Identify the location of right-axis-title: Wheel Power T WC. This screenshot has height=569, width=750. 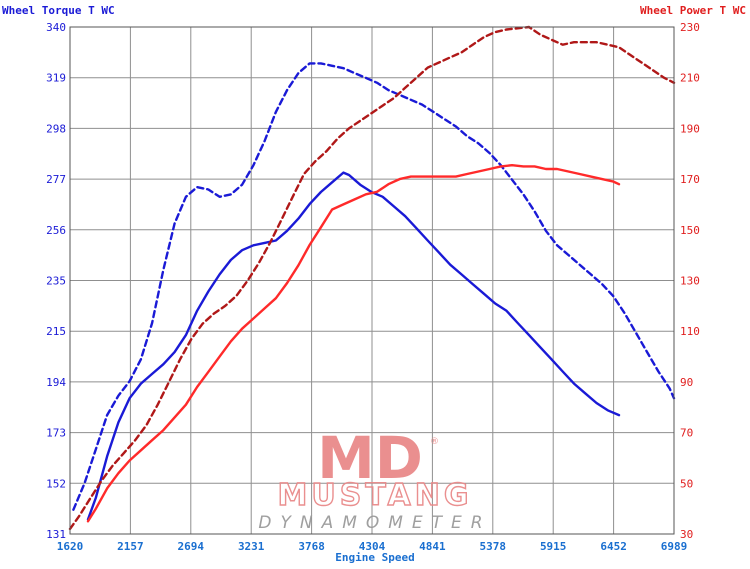
(693, 10).